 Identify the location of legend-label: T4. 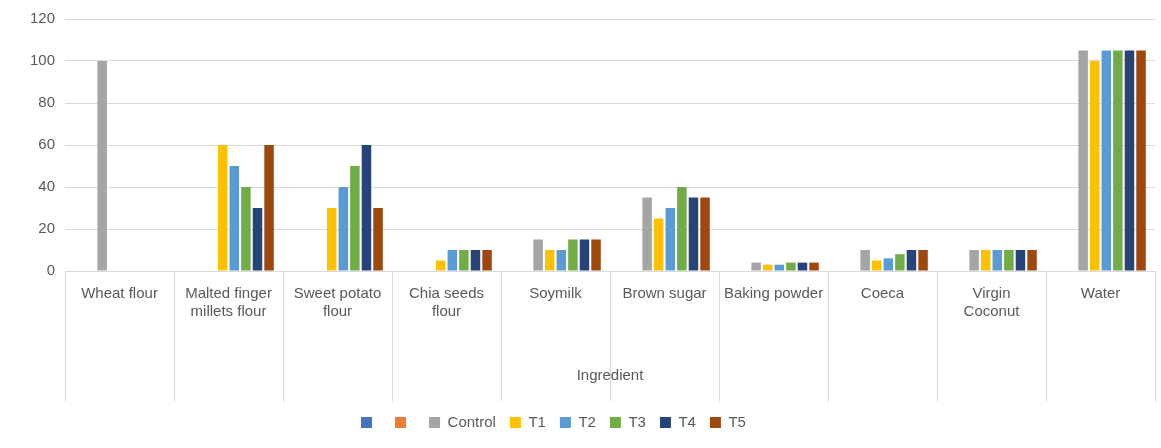
(687, 421).